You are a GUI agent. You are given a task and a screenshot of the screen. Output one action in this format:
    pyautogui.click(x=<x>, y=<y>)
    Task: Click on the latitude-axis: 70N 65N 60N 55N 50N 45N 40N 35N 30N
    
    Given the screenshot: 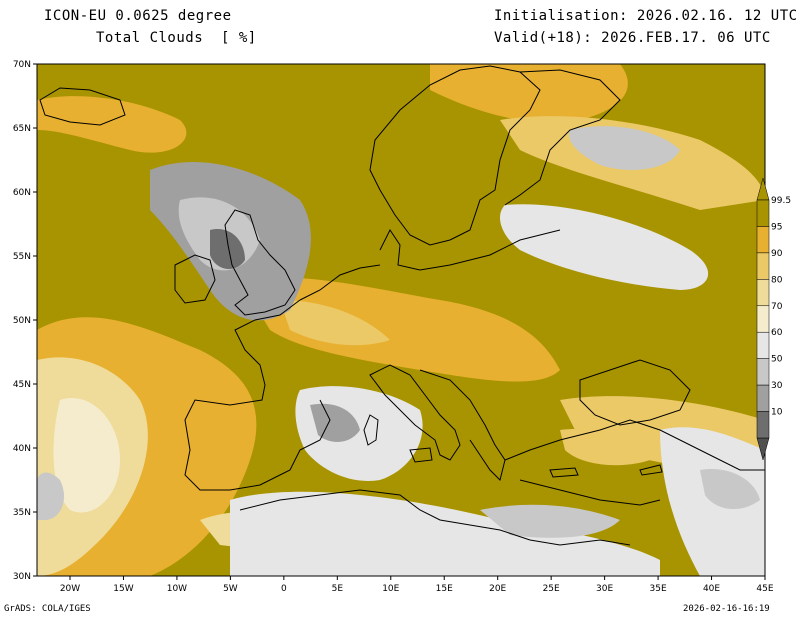 What is the action you would take?
    pyautogui.click(x=25, y=321)
    